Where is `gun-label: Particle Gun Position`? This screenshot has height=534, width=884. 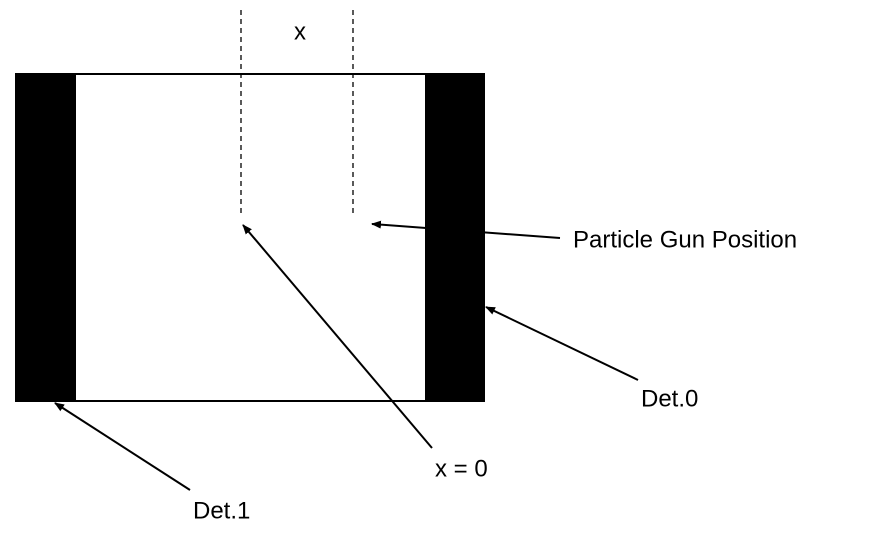
gun-label: Particle Gun Position is located at coordinates (685, 239).